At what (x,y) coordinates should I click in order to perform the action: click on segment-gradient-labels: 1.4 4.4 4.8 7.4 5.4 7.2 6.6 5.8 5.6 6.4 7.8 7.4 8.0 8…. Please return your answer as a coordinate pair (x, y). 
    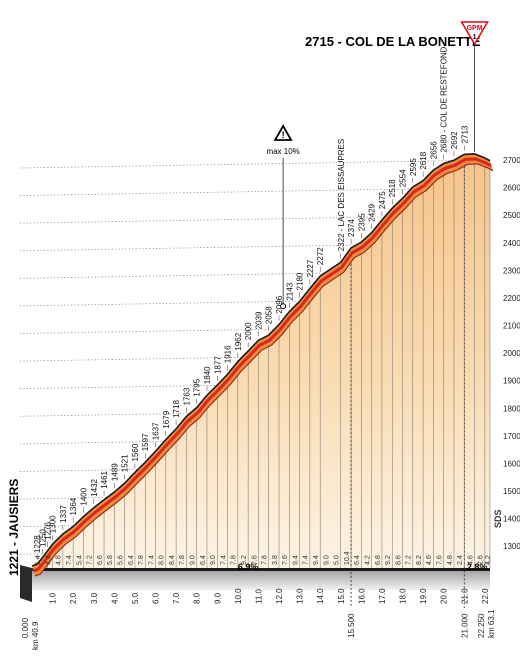
    Looking at the image, I should click on (263, 561).